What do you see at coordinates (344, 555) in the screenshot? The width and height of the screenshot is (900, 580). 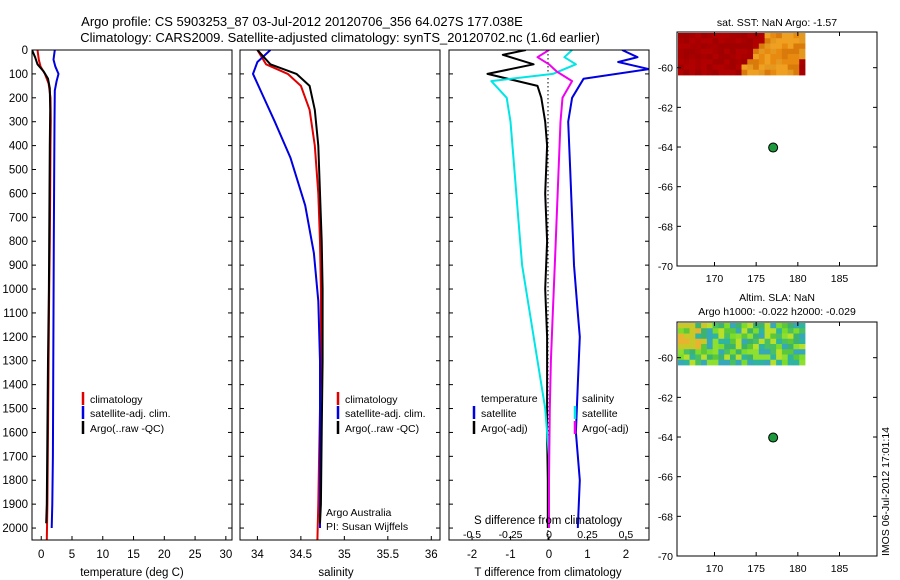 I see `salinity-xtick-label: 35` at bounding box center [344, 555].